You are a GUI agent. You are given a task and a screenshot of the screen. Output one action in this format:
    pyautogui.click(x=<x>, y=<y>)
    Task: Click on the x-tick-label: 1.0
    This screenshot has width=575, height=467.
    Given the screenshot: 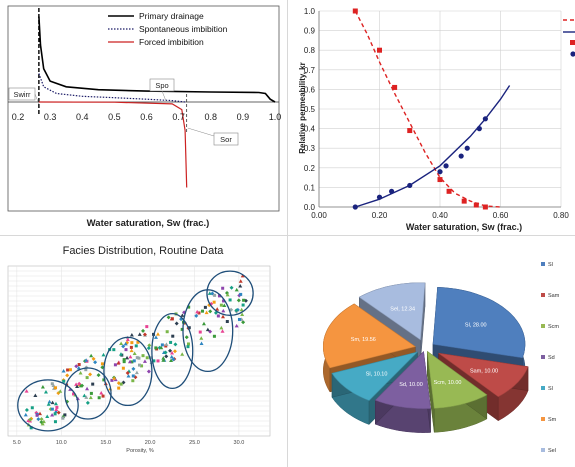 What is the action you would take?
    pyautogui.click(x=275, y=117)
    